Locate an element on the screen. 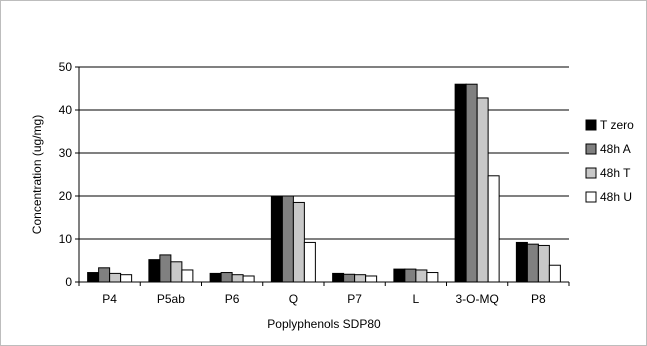 This screenshot has height=346, width=647. x-axis-label: Poplyphenols SDP80 is located at coordinates (324, 324).